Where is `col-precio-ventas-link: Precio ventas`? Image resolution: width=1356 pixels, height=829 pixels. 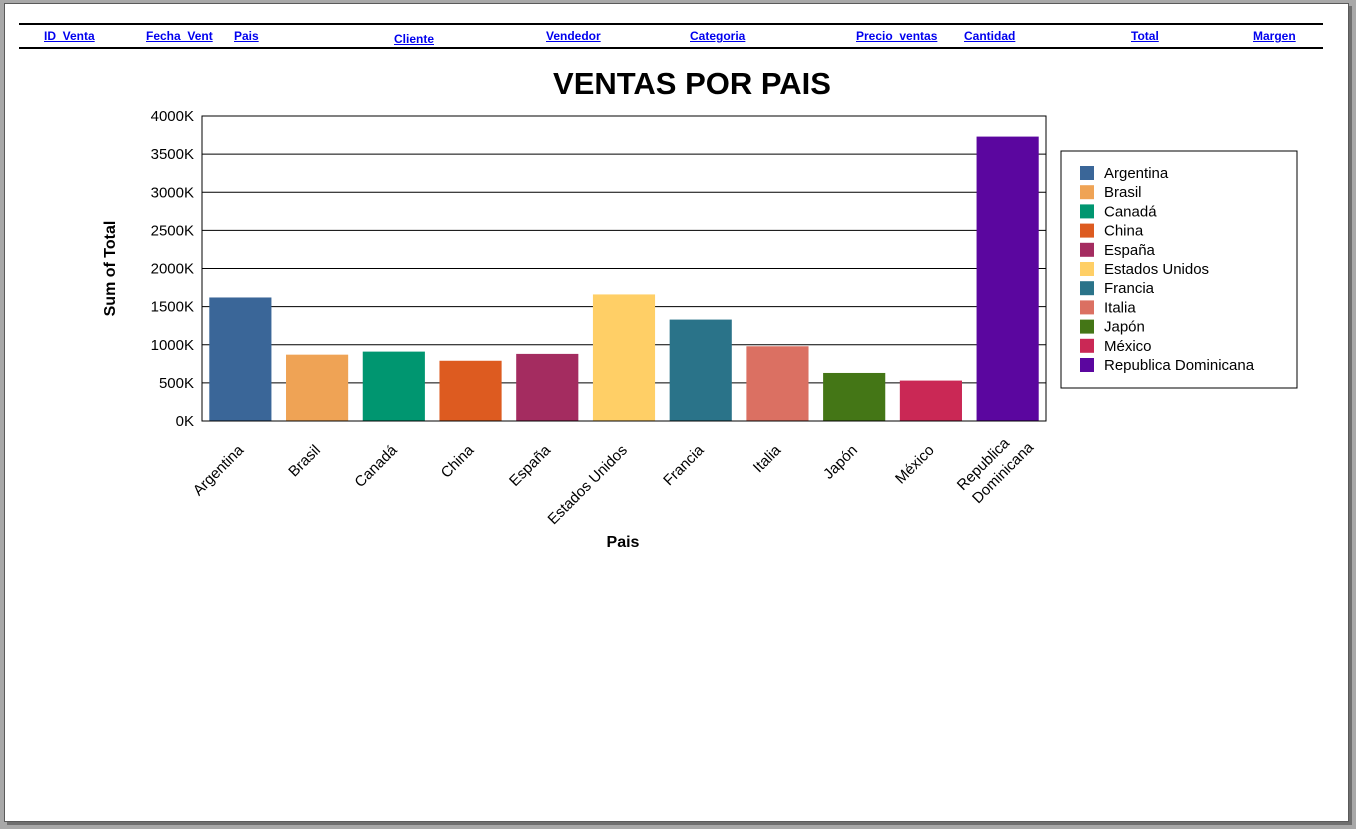 col-precio-ventas-link: Precio ventas is located at coordinates (897, 36).